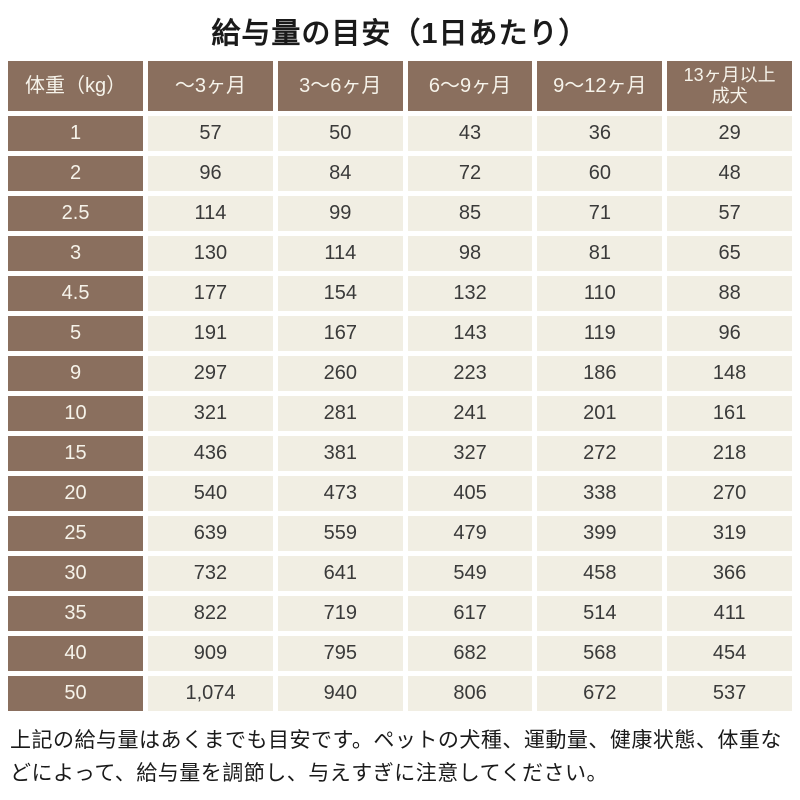  I want to click on amount-cell: 119, so click(600, 333).